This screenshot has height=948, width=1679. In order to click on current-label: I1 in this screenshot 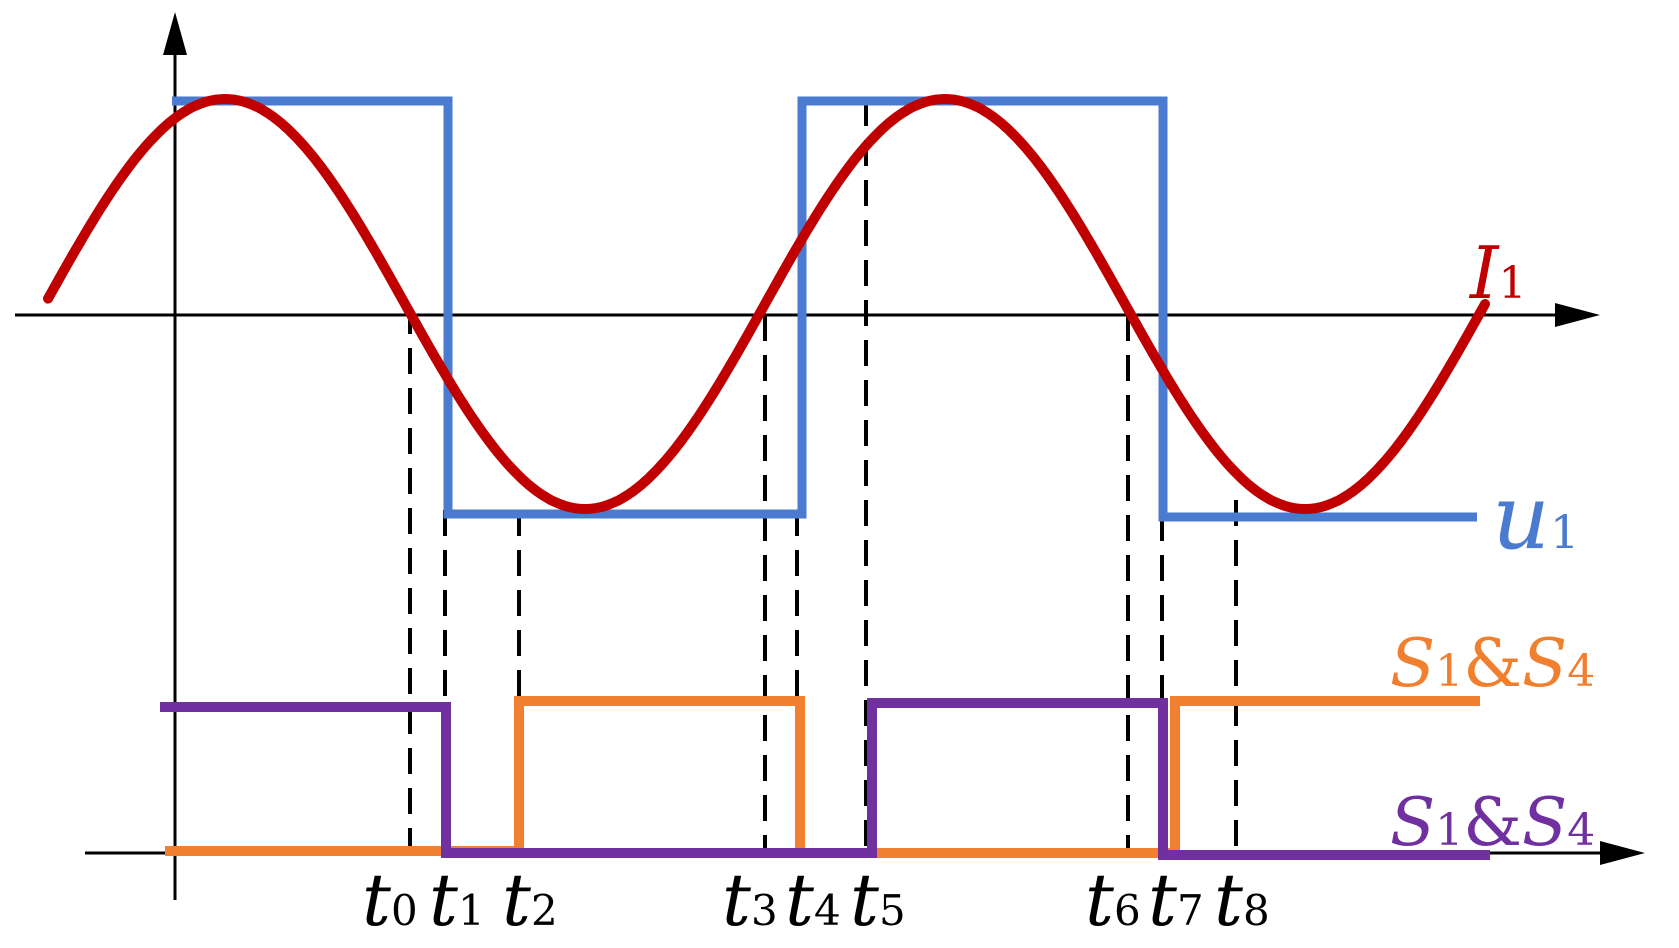, I will do `click(1497, 273)`.